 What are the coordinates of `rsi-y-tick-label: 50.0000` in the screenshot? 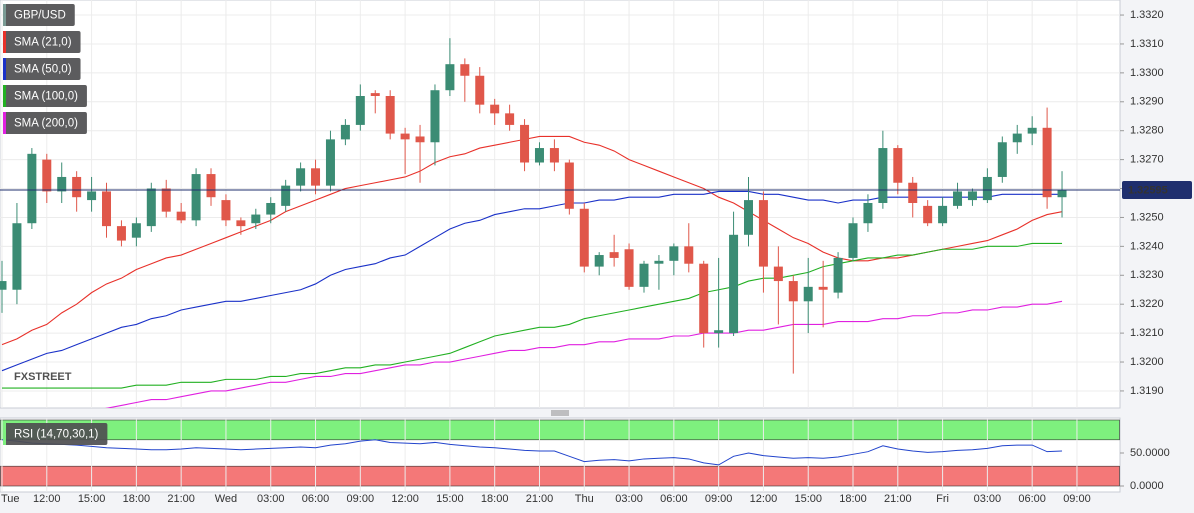 It's located at (1150, 453).